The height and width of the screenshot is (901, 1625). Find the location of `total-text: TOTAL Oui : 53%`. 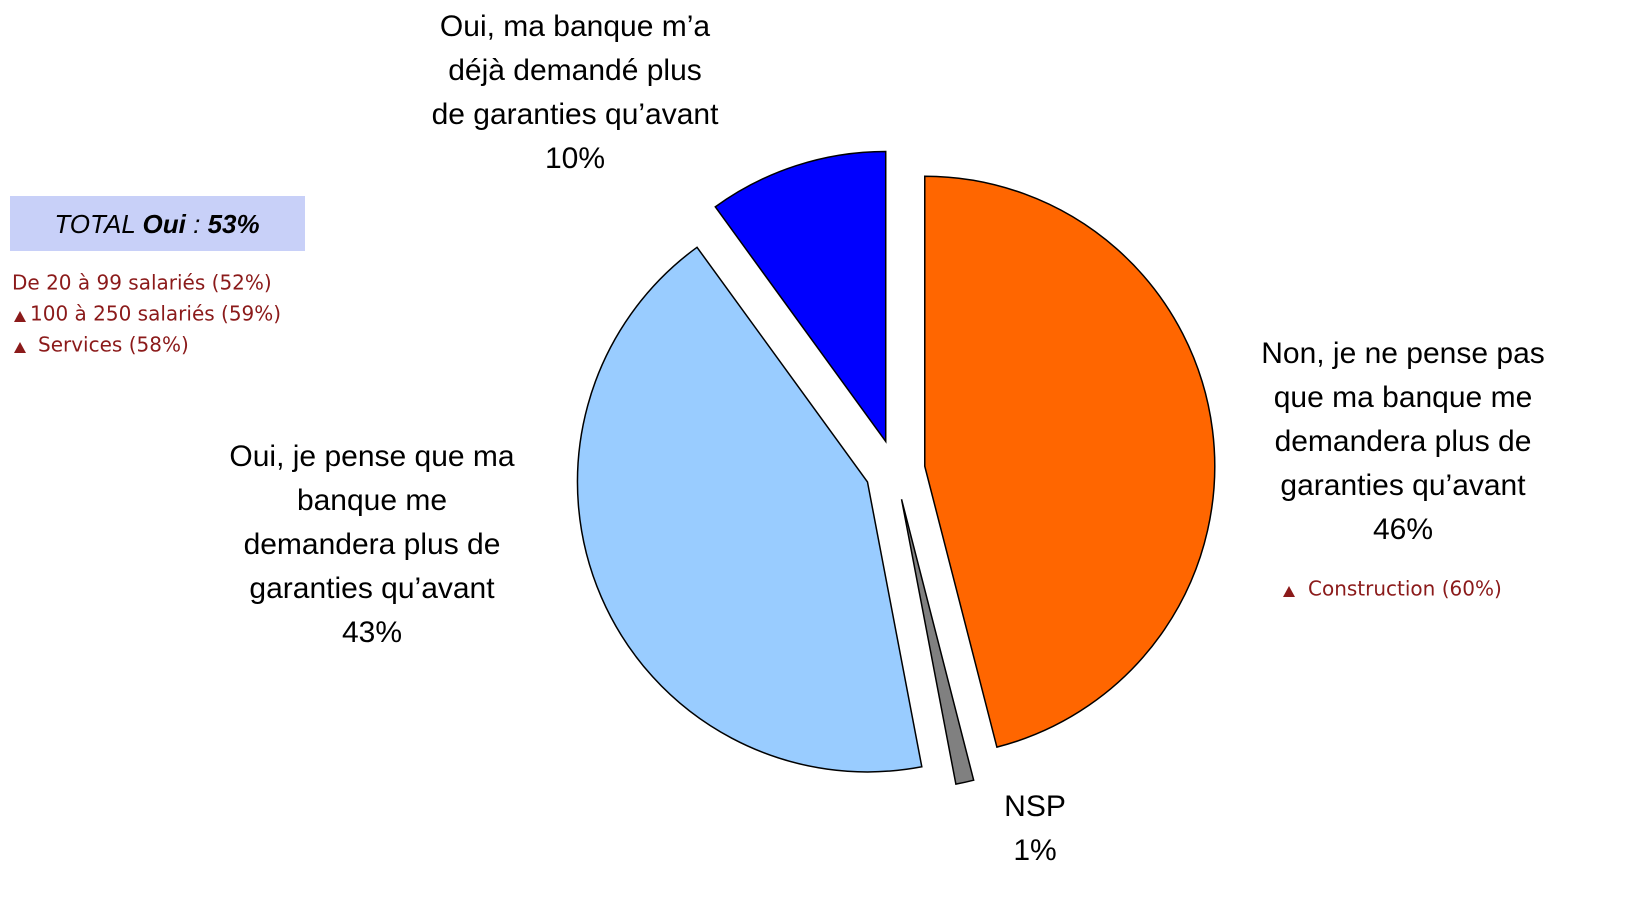

total-text: TOTAL Oui : 53% is located at coordinates (156, 224).